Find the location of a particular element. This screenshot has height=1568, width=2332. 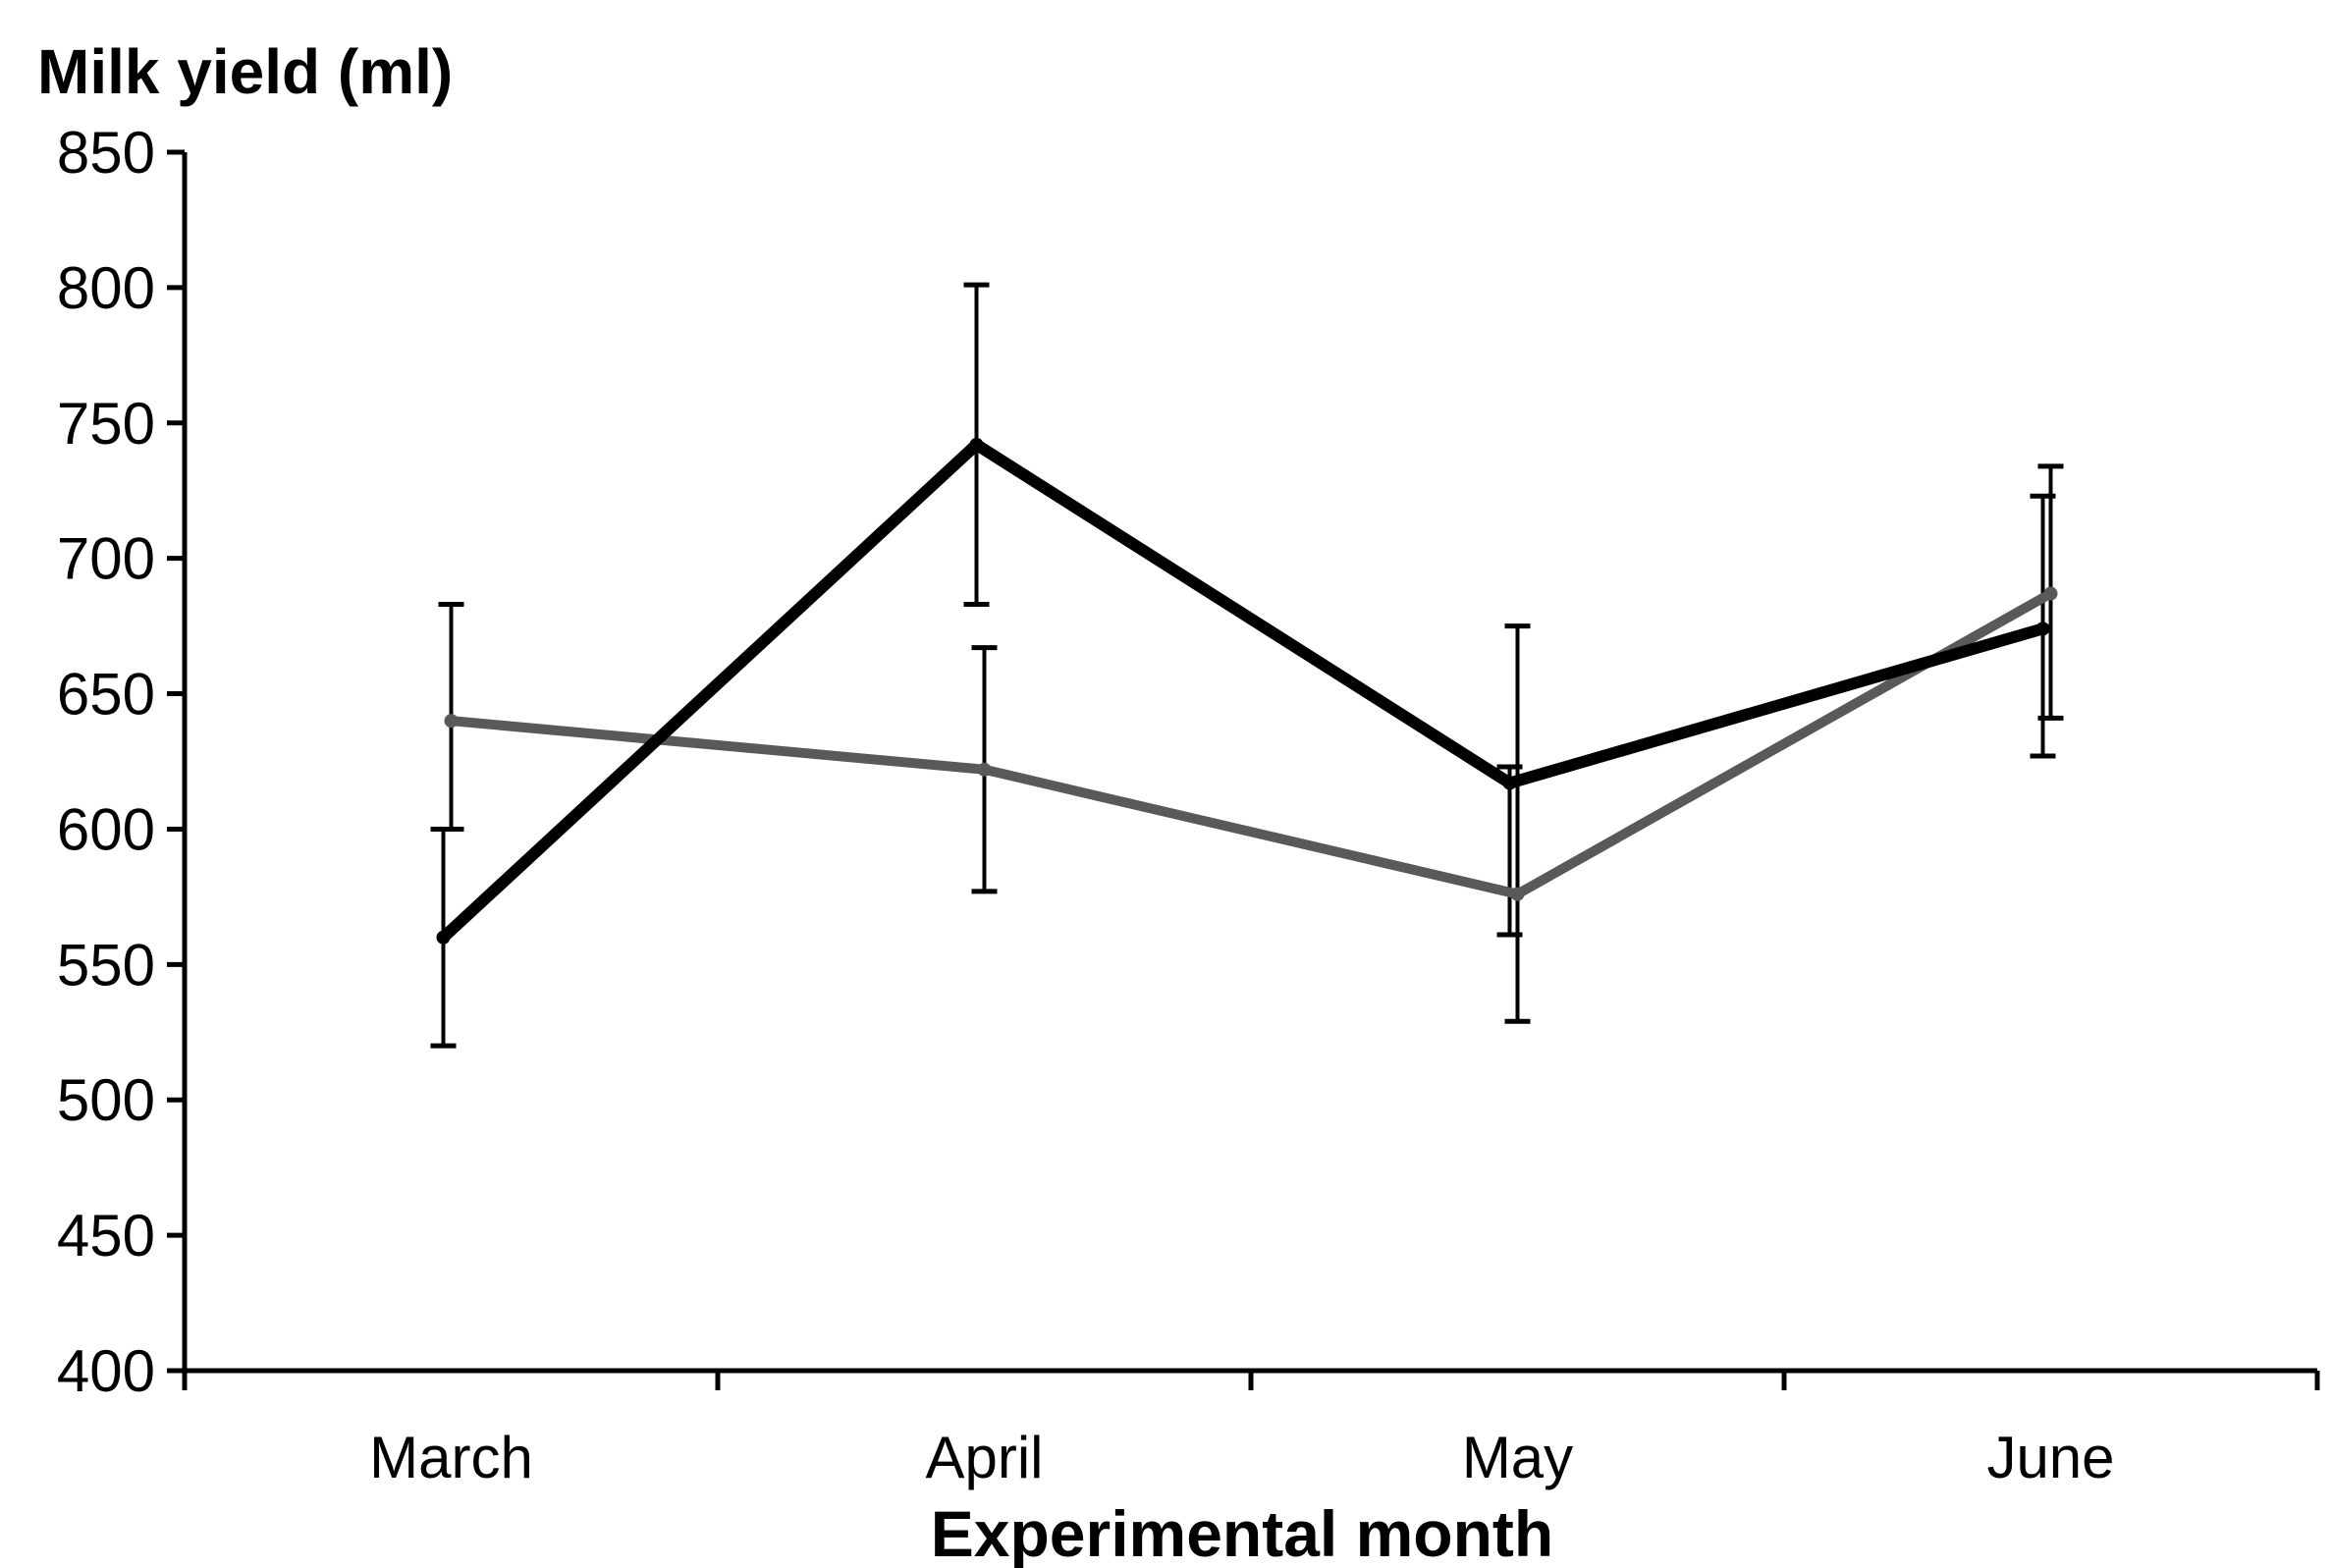

x-axis-title: Experimental month is located at coordinates (1242, 1532).